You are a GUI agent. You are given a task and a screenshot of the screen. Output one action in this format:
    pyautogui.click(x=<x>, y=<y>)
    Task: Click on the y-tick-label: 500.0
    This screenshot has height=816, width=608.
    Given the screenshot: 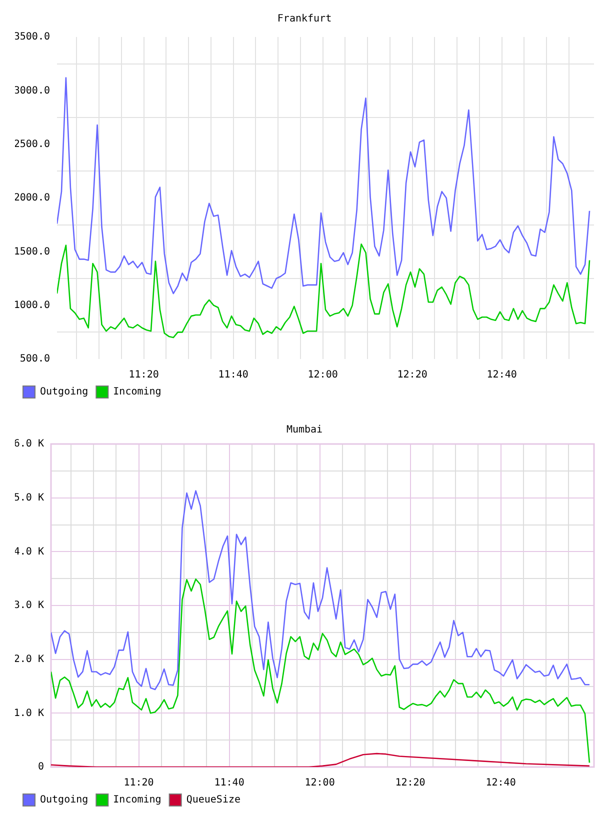 What is the action you would take?
    pyautogui.click(x=35, y=359)
    